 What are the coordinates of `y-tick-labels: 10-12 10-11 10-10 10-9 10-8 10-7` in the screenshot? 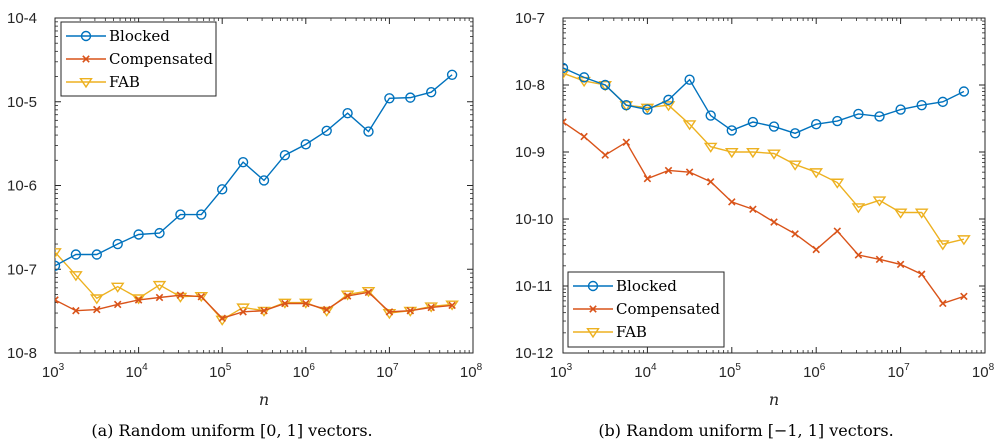 It's located at (534, 186).